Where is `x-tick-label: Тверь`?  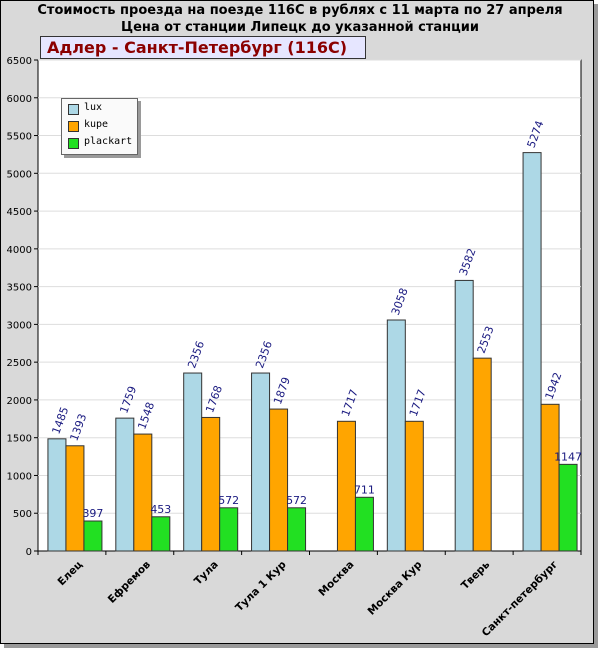 x-tick-label: Тверь is located at coordinates (476, 575).